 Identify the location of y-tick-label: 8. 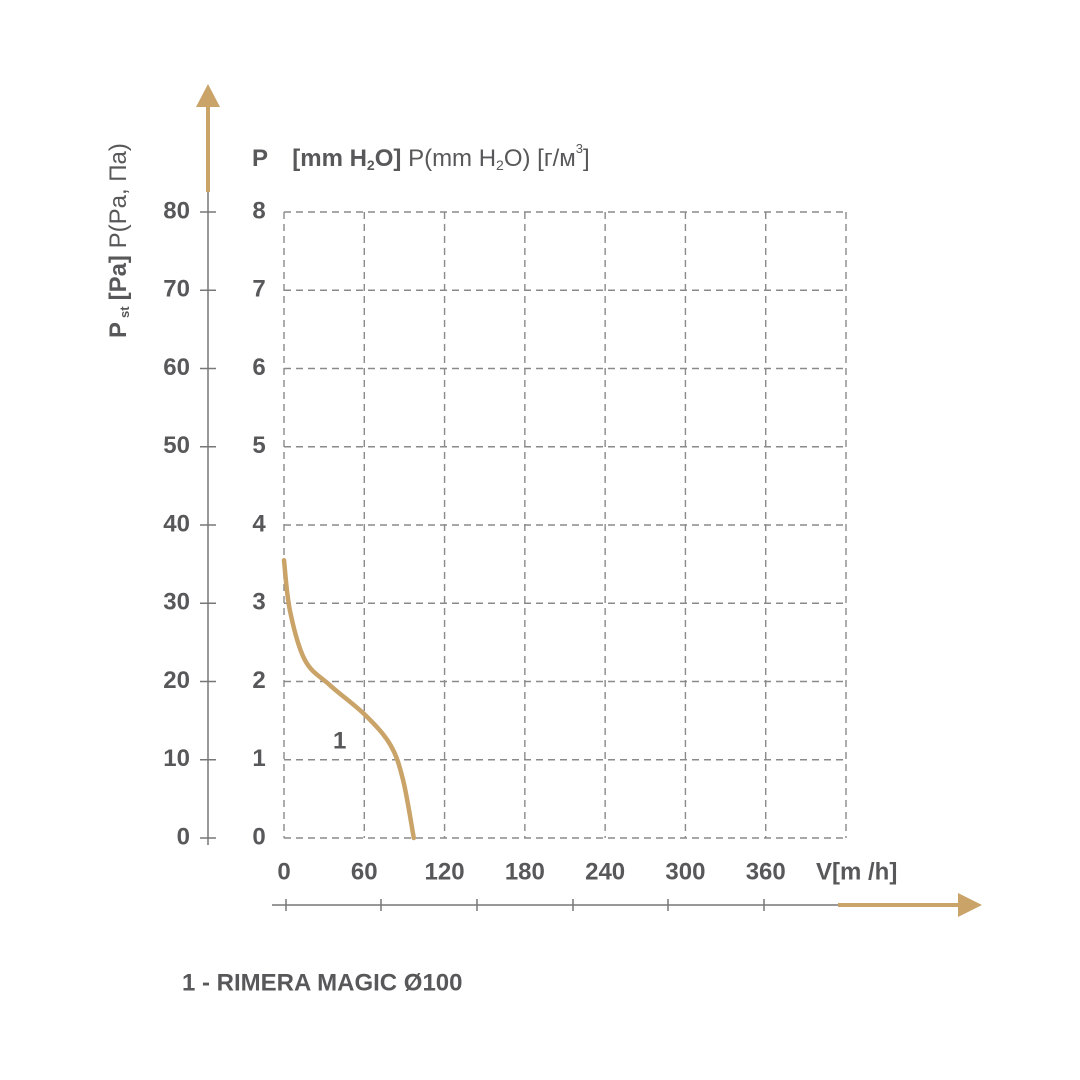
(258, 210).